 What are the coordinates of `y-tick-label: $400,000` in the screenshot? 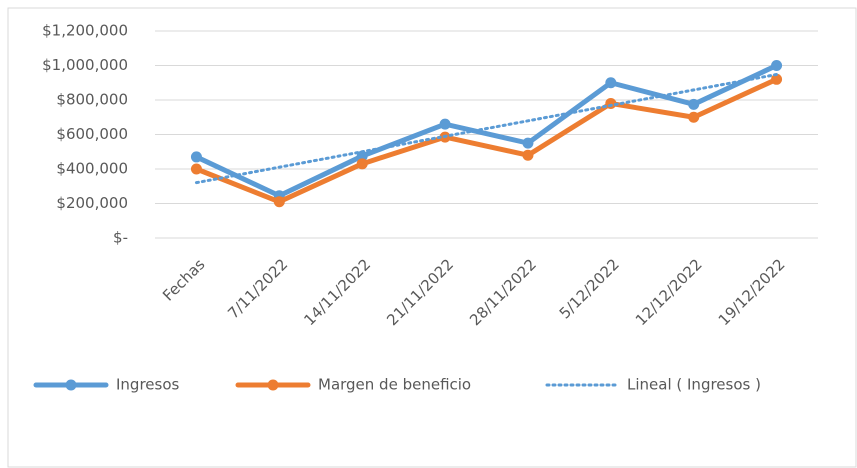 It's located at (92, 169).